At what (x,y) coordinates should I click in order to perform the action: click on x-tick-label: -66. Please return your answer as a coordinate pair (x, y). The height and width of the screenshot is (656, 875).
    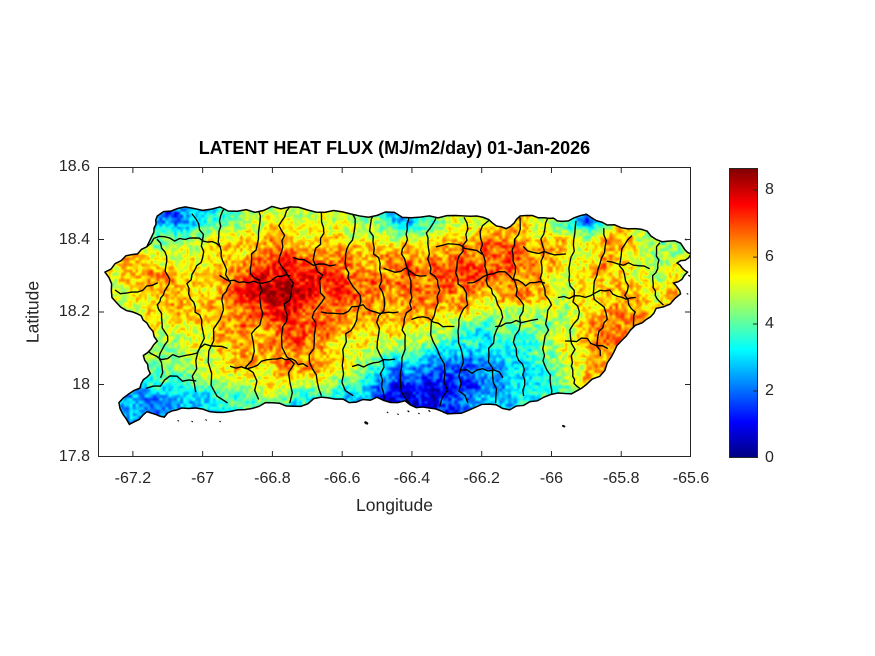
    Looking at the image, I should click on (551, 478).